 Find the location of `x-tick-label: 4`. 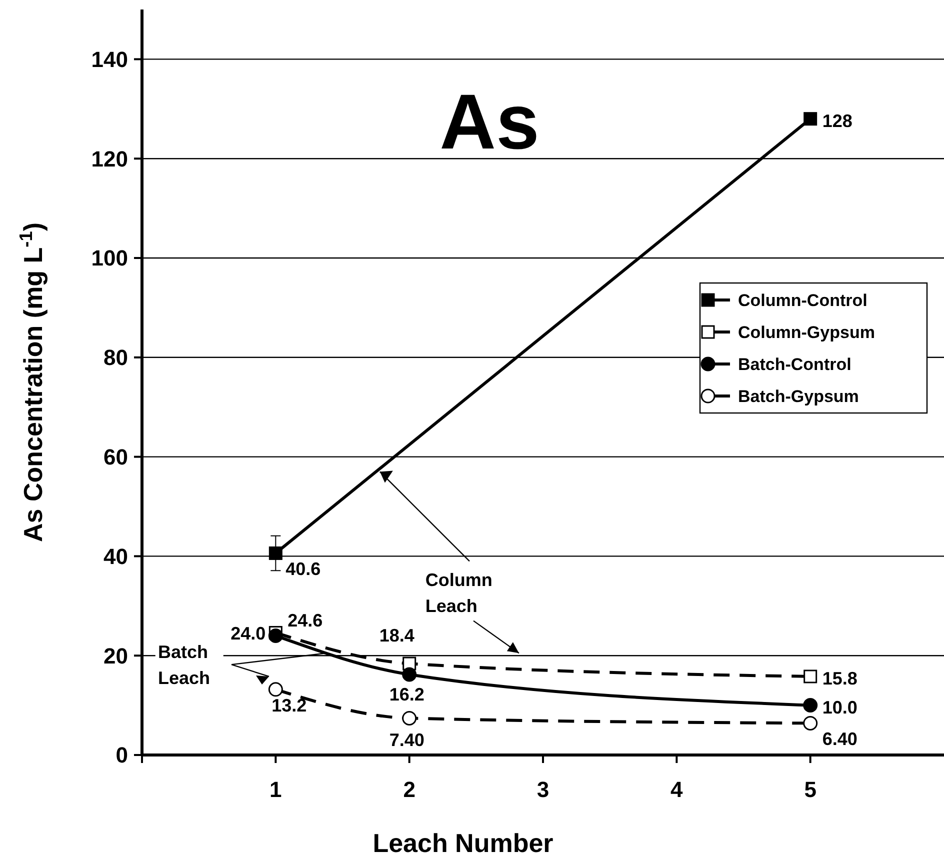

x-tick-label: 4 is located at coordinates (677, 789).